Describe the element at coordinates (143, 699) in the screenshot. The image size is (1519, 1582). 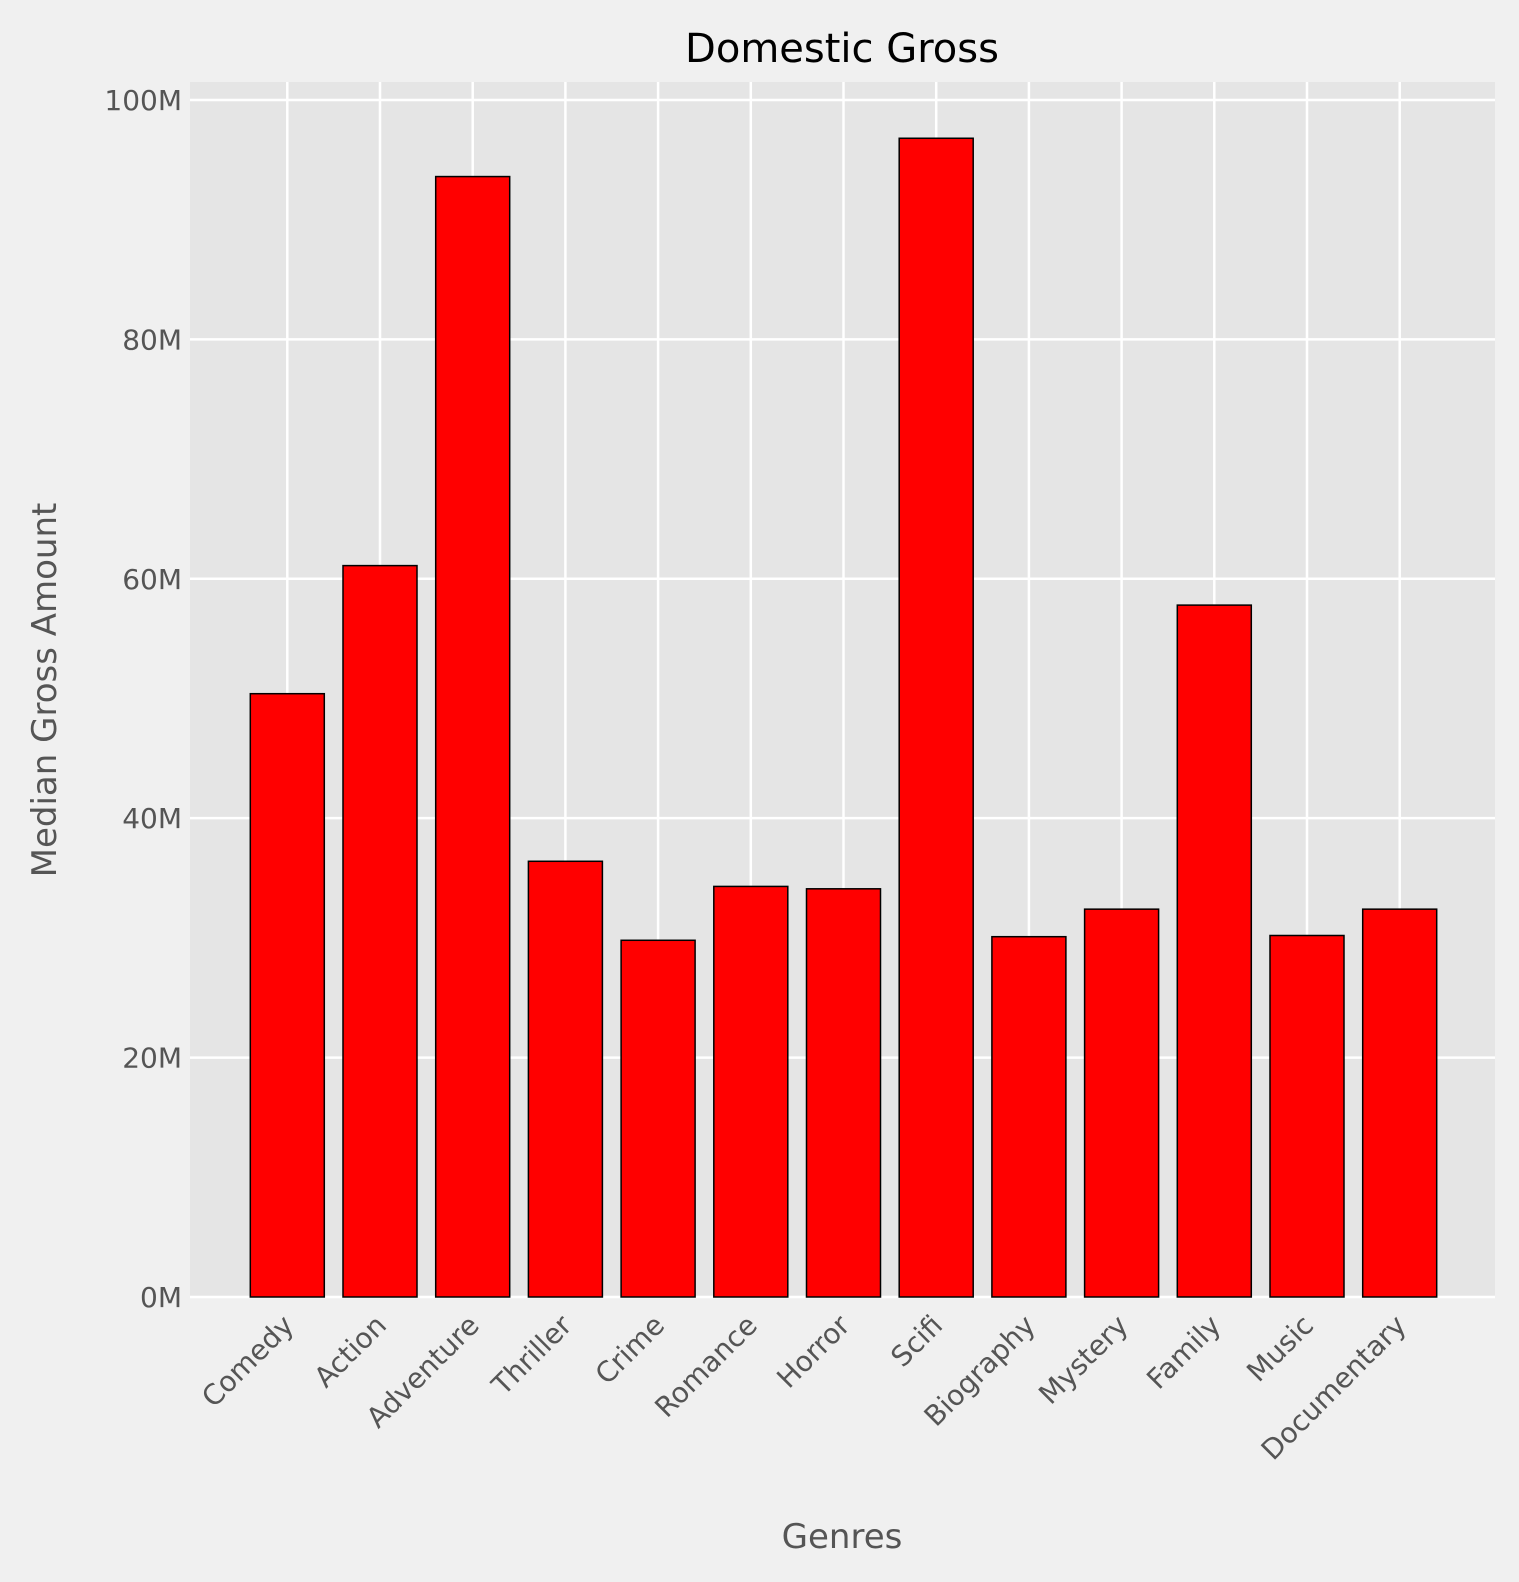
I see `y-axis-ticks: 0M 20M 40M 60M 80M 100M` at that location.